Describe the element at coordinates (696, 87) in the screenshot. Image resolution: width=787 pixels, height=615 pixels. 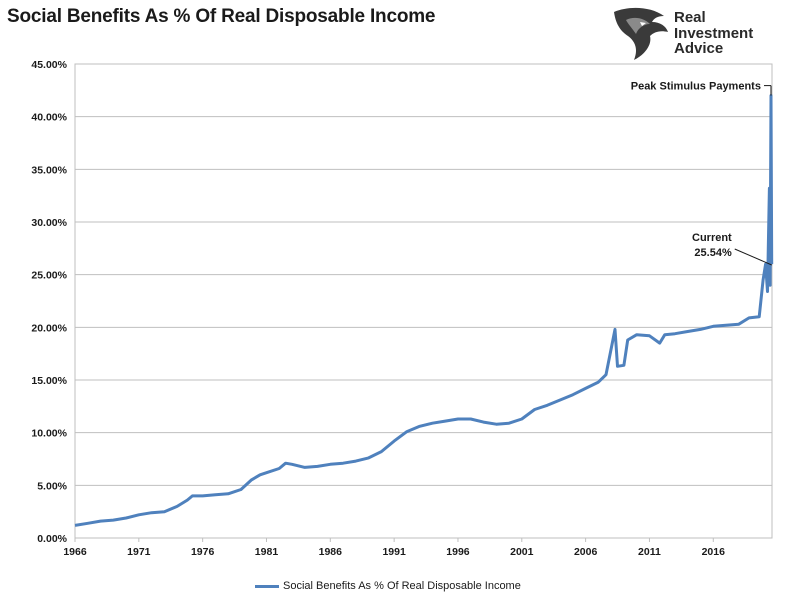
I see `annotation-peak: Peak Stimulus Payments` at that location.